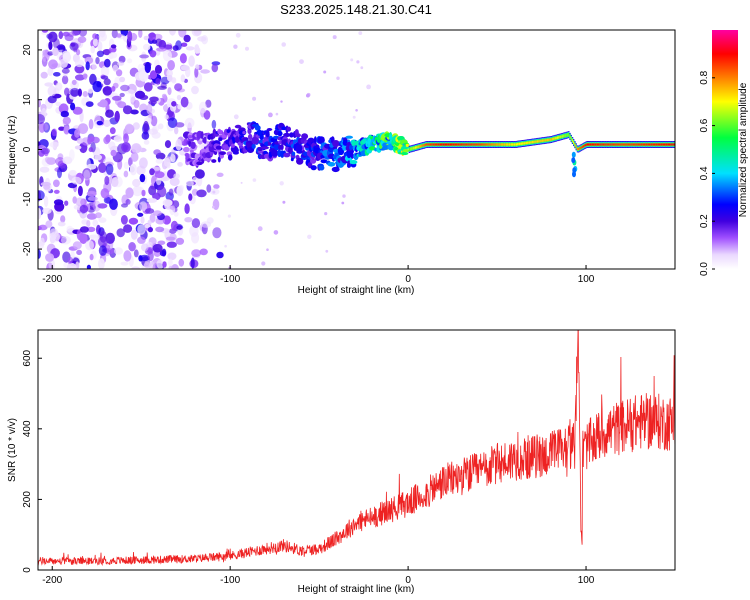 The width and height of the screenshot is (750, 600). What do you see at coordinates (27, 199) in the screenshot?
I see `spectrogram-y-tick-label: -10` at bounding box center [27, 199].